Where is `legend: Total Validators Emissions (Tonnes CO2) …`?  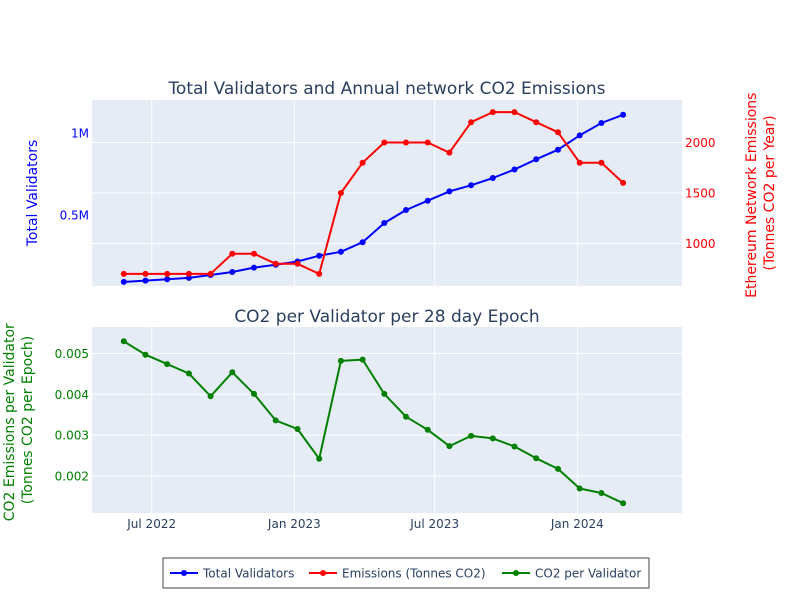
legend: Total Validators Emissions (Tonnes CO2) … is located at coordinates (406, 573).